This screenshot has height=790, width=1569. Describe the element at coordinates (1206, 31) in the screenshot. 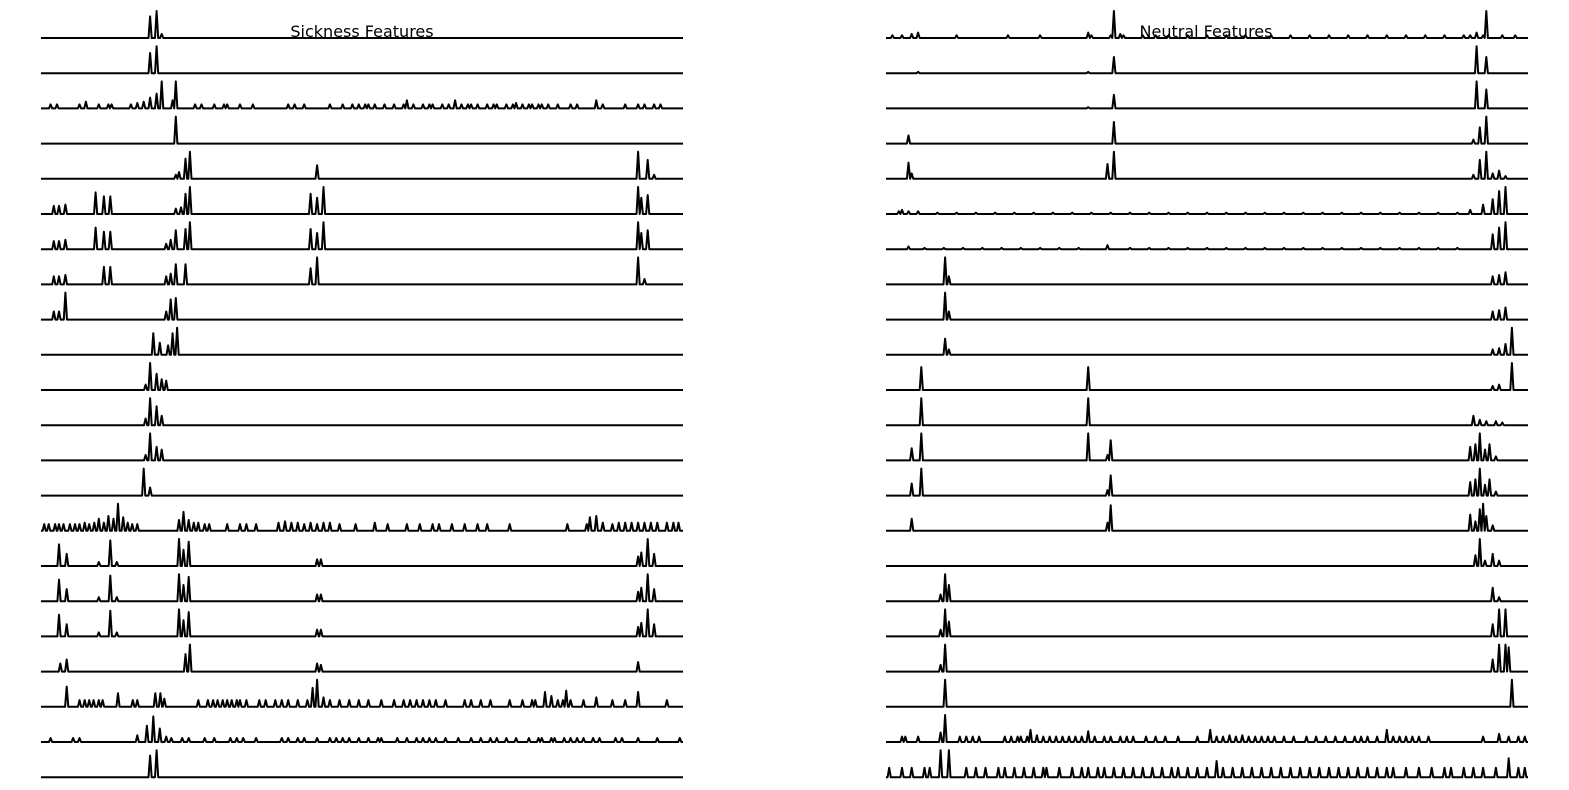

I see `neutral-features-title: Neutral Features` at that location.